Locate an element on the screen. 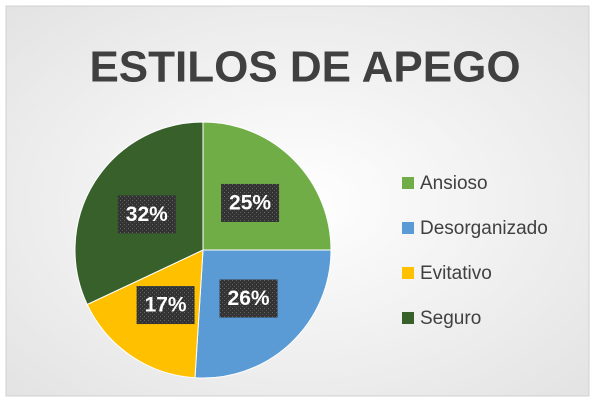 Image resolution: width=595 pixels, height=402 pixels. data-label: 25% is located at coordinates (250, 202).